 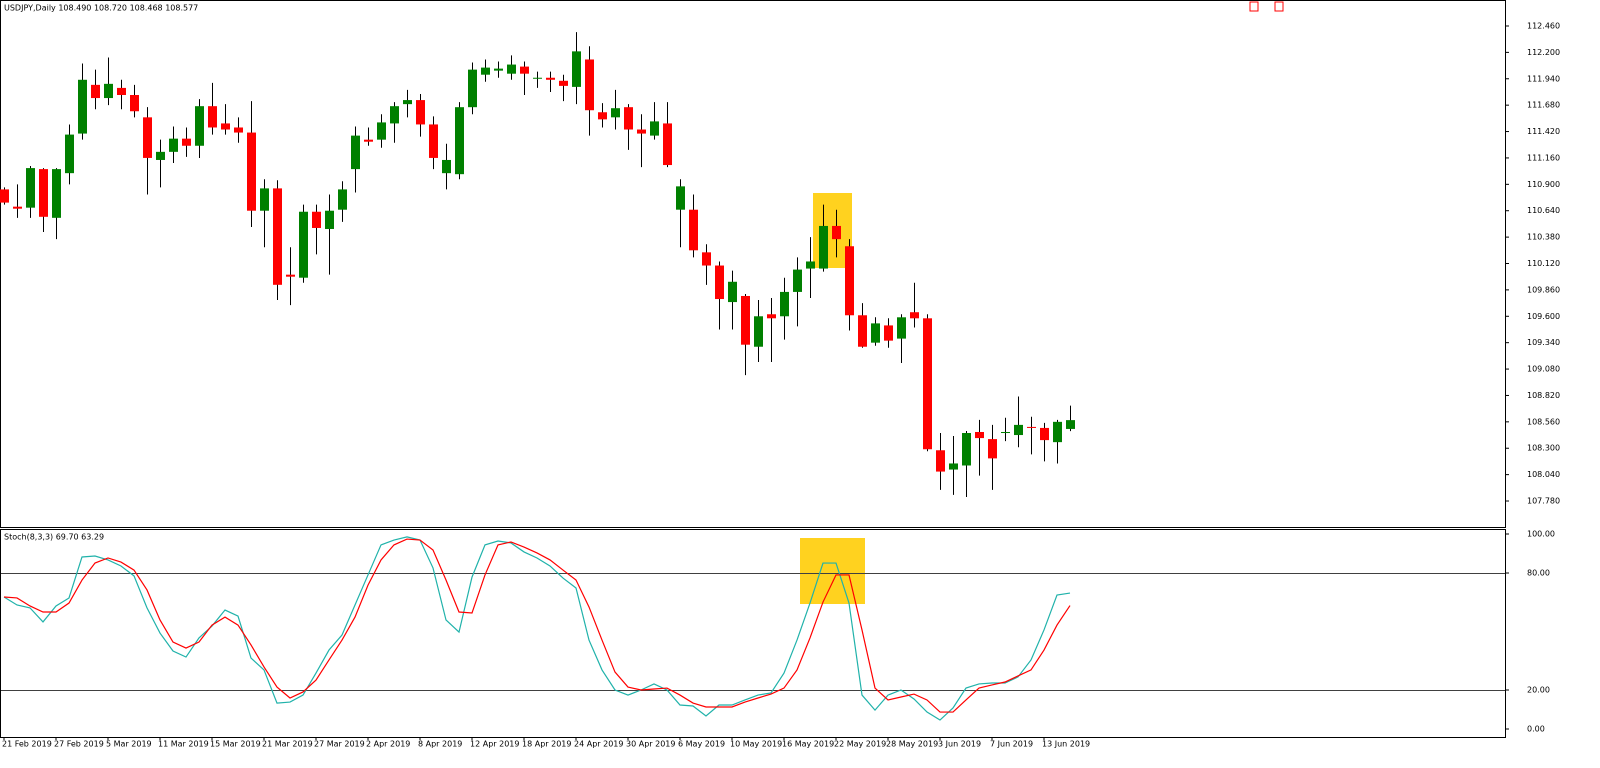 What do you see at coordinates (183, 744) in the screenshot?
I see `x-tick-label: 11 Mar 2019` at bounding box center [183, 744].